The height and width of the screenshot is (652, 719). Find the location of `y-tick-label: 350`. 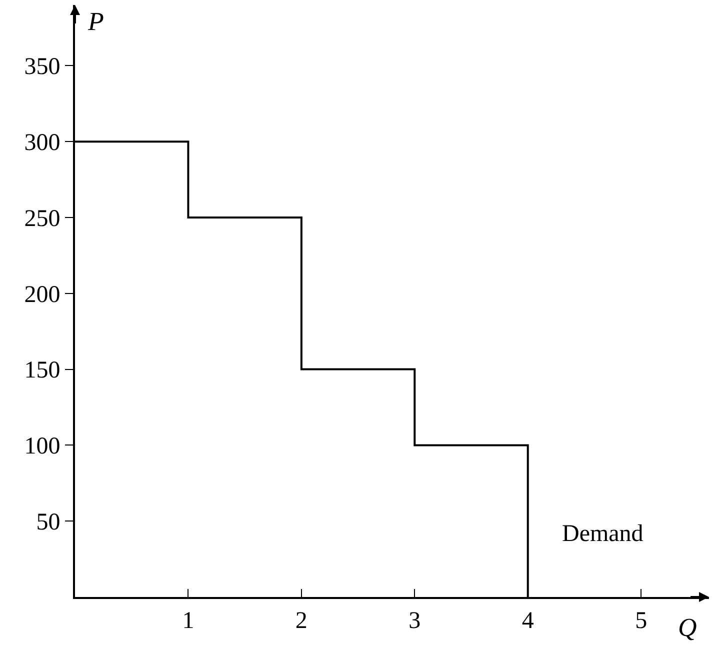

y-tick-label: 350 is located at coordinates (42, 67).